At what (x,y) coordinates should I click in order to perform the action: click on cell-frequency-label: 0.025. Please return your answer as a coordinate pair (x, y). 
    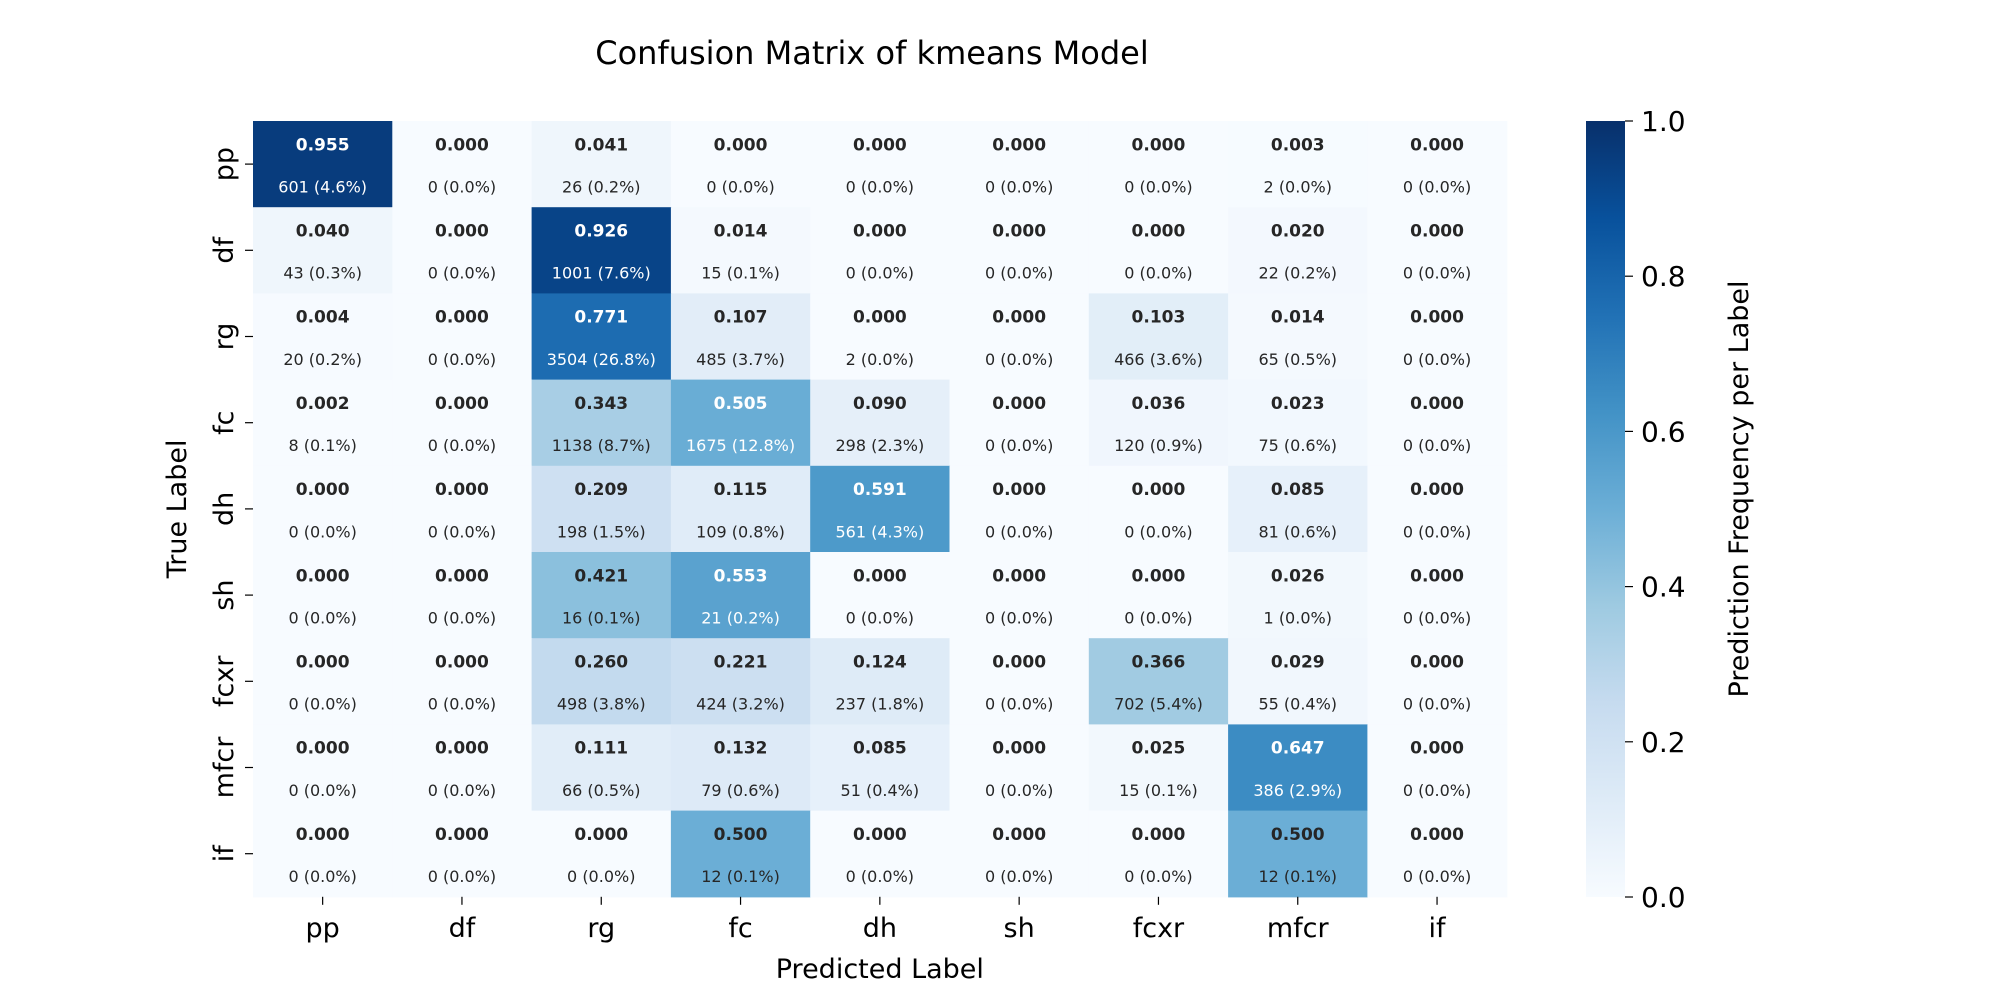
    Looking at the image, I should click on (1159, 749).